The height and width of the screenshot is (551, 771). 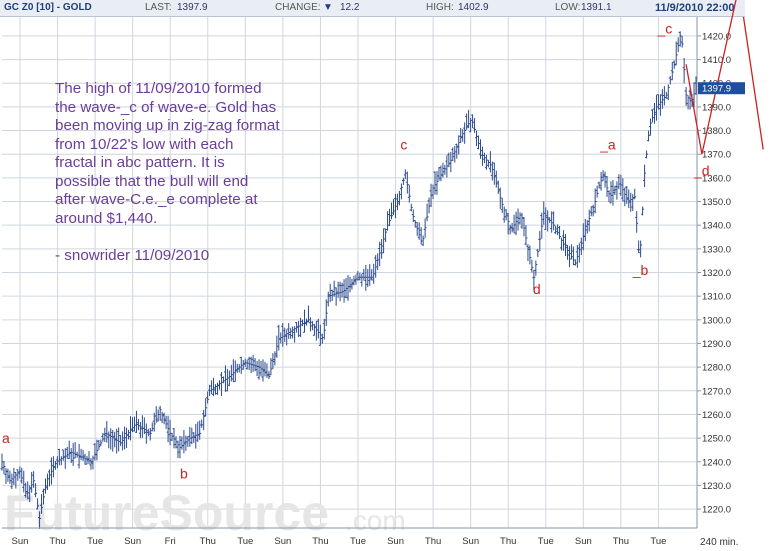 I want to click on annotation-line: after wave-C.e._e complete at, so click(x=156, y=199).